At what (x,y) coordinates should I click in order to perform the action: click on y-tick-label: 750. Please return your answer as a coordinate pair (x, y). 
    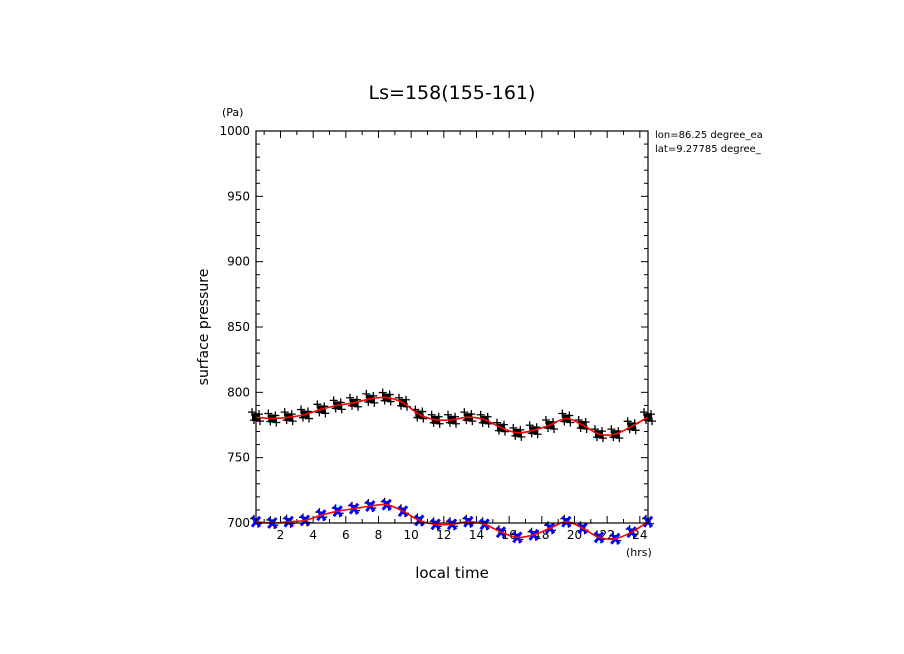
    Looking at the image, I should click on (238, 458).